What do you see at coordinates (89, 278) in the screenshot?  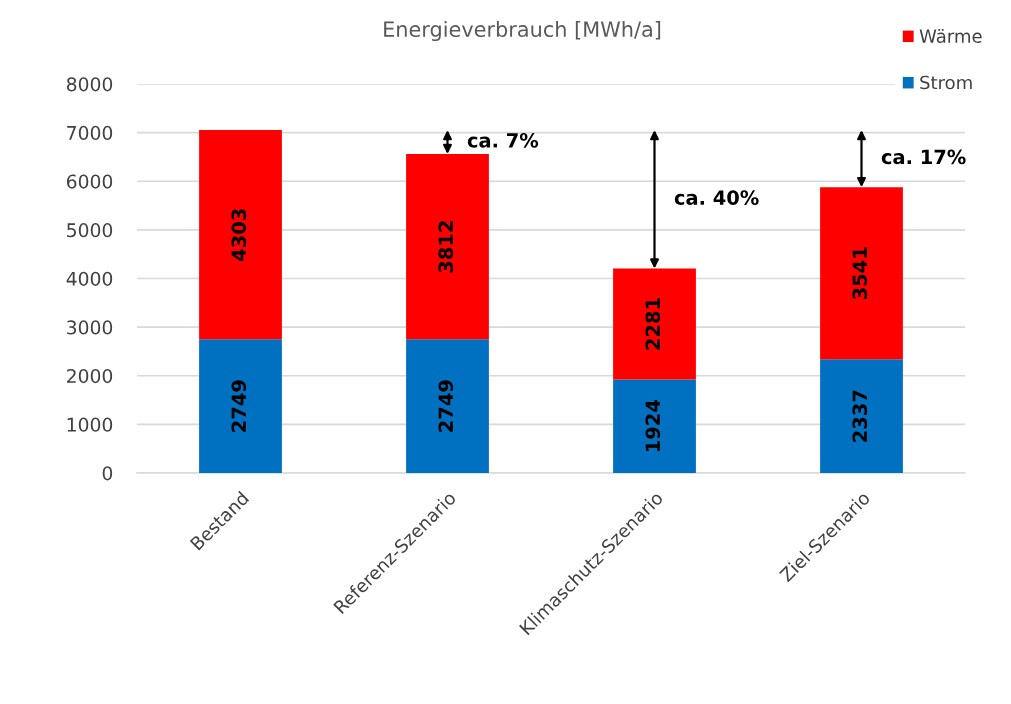 I see `y-tick-label: 4000` at bounding box center [89, 278].